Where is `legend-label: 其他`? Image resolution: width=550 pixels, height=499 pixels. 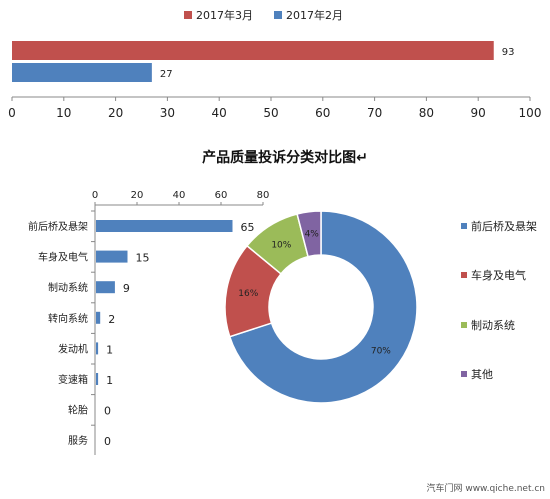
legend-label: 其他 is located at coordinates (482, 374).